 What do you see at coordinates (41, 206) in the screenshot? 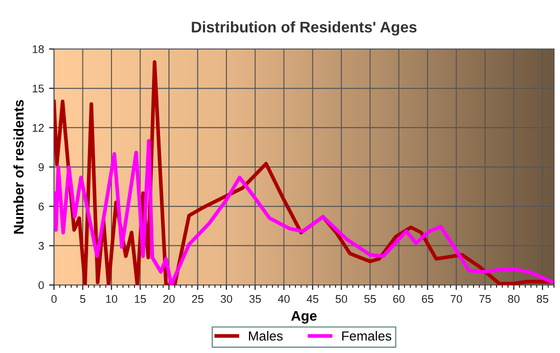
I see `y-tick-label: 6` at bounding box center [41, 206].